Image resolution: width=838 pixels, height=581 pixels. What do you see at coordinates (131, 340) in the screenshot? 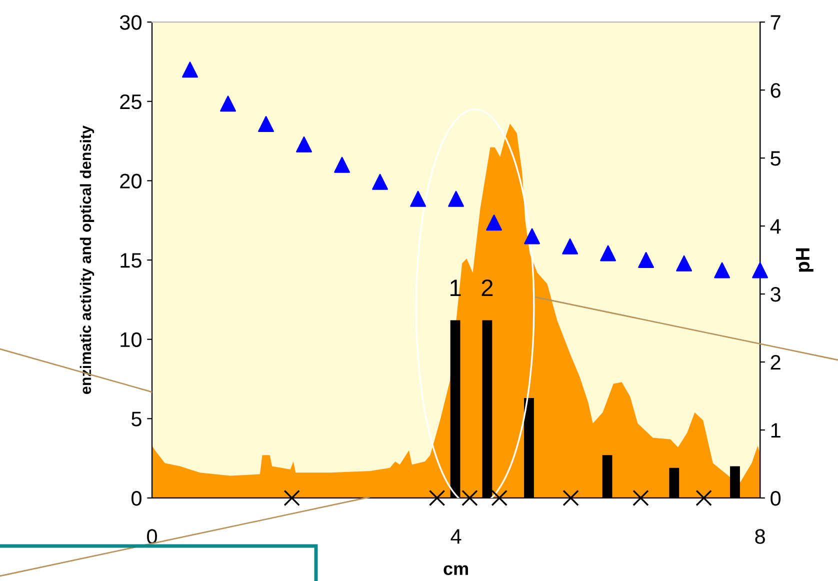
I see `y-tick-label: 10` at bounding box center [131, 340].